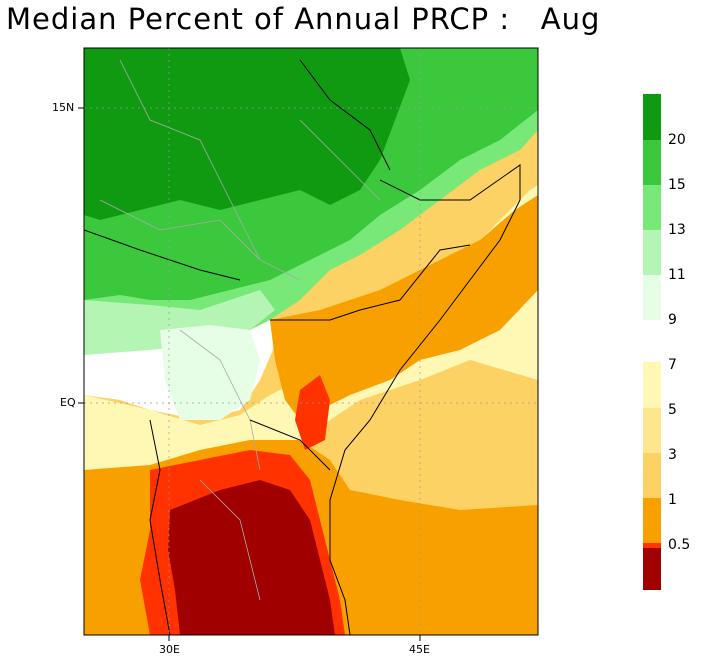 This screenshot has height=664, width=703. I want to click on green-pale-band, so click(179, 325).